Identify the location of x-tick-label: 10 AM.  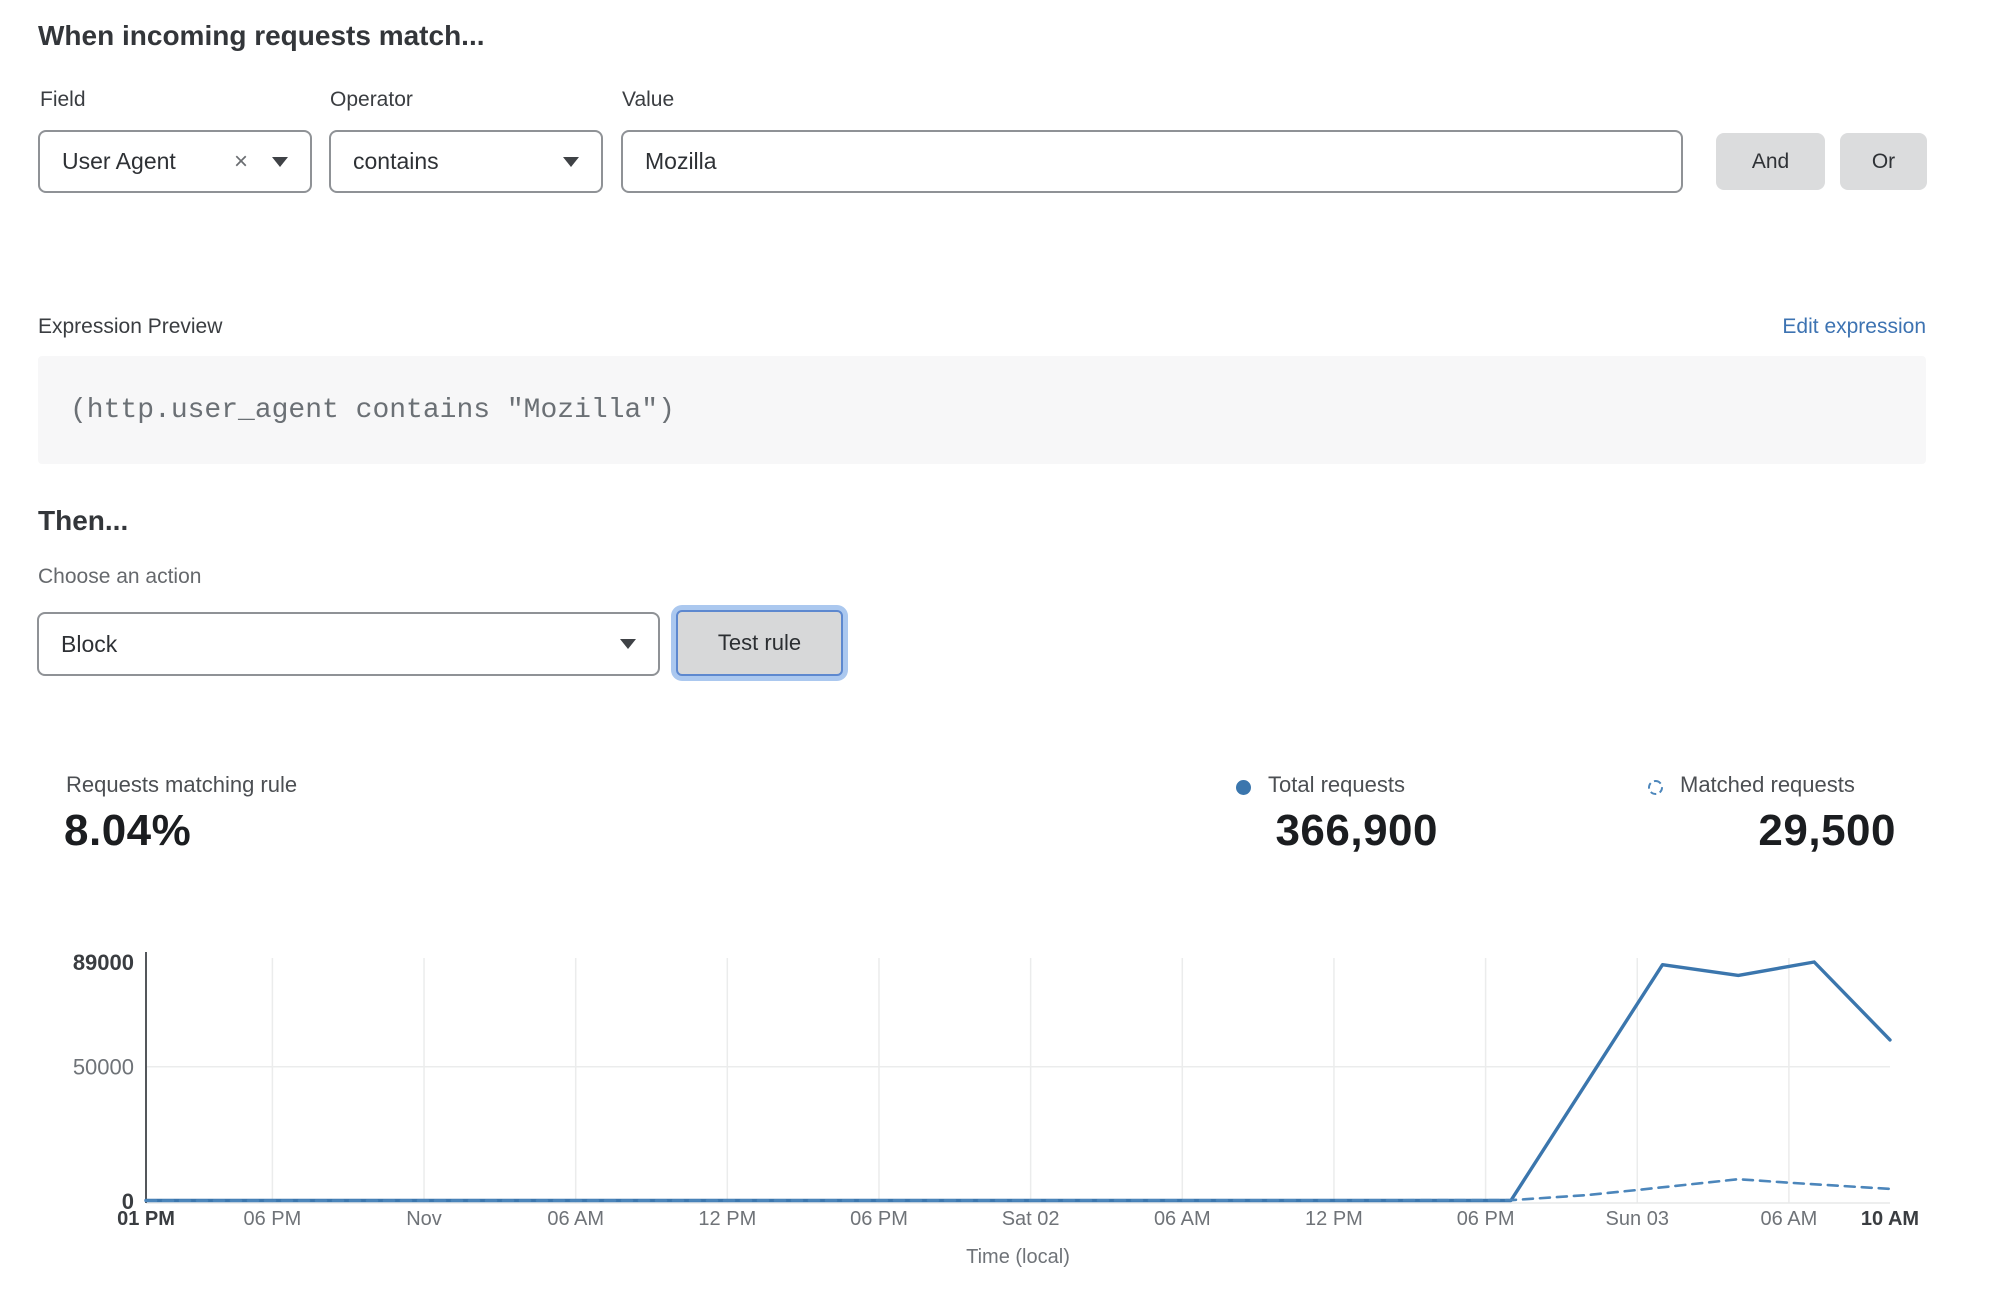
(1890, 1219).